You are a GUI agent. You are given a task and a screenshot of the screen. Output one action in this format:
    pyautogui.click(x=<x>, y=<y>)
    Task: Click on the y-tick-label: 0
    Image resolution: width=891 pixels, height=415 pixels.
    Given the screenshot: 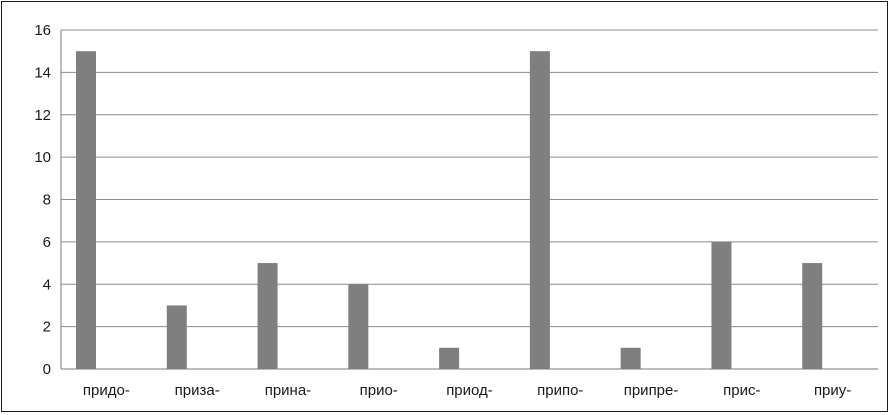 What is the action you would take?
    pyautogui.click(x=47, y=369)
    